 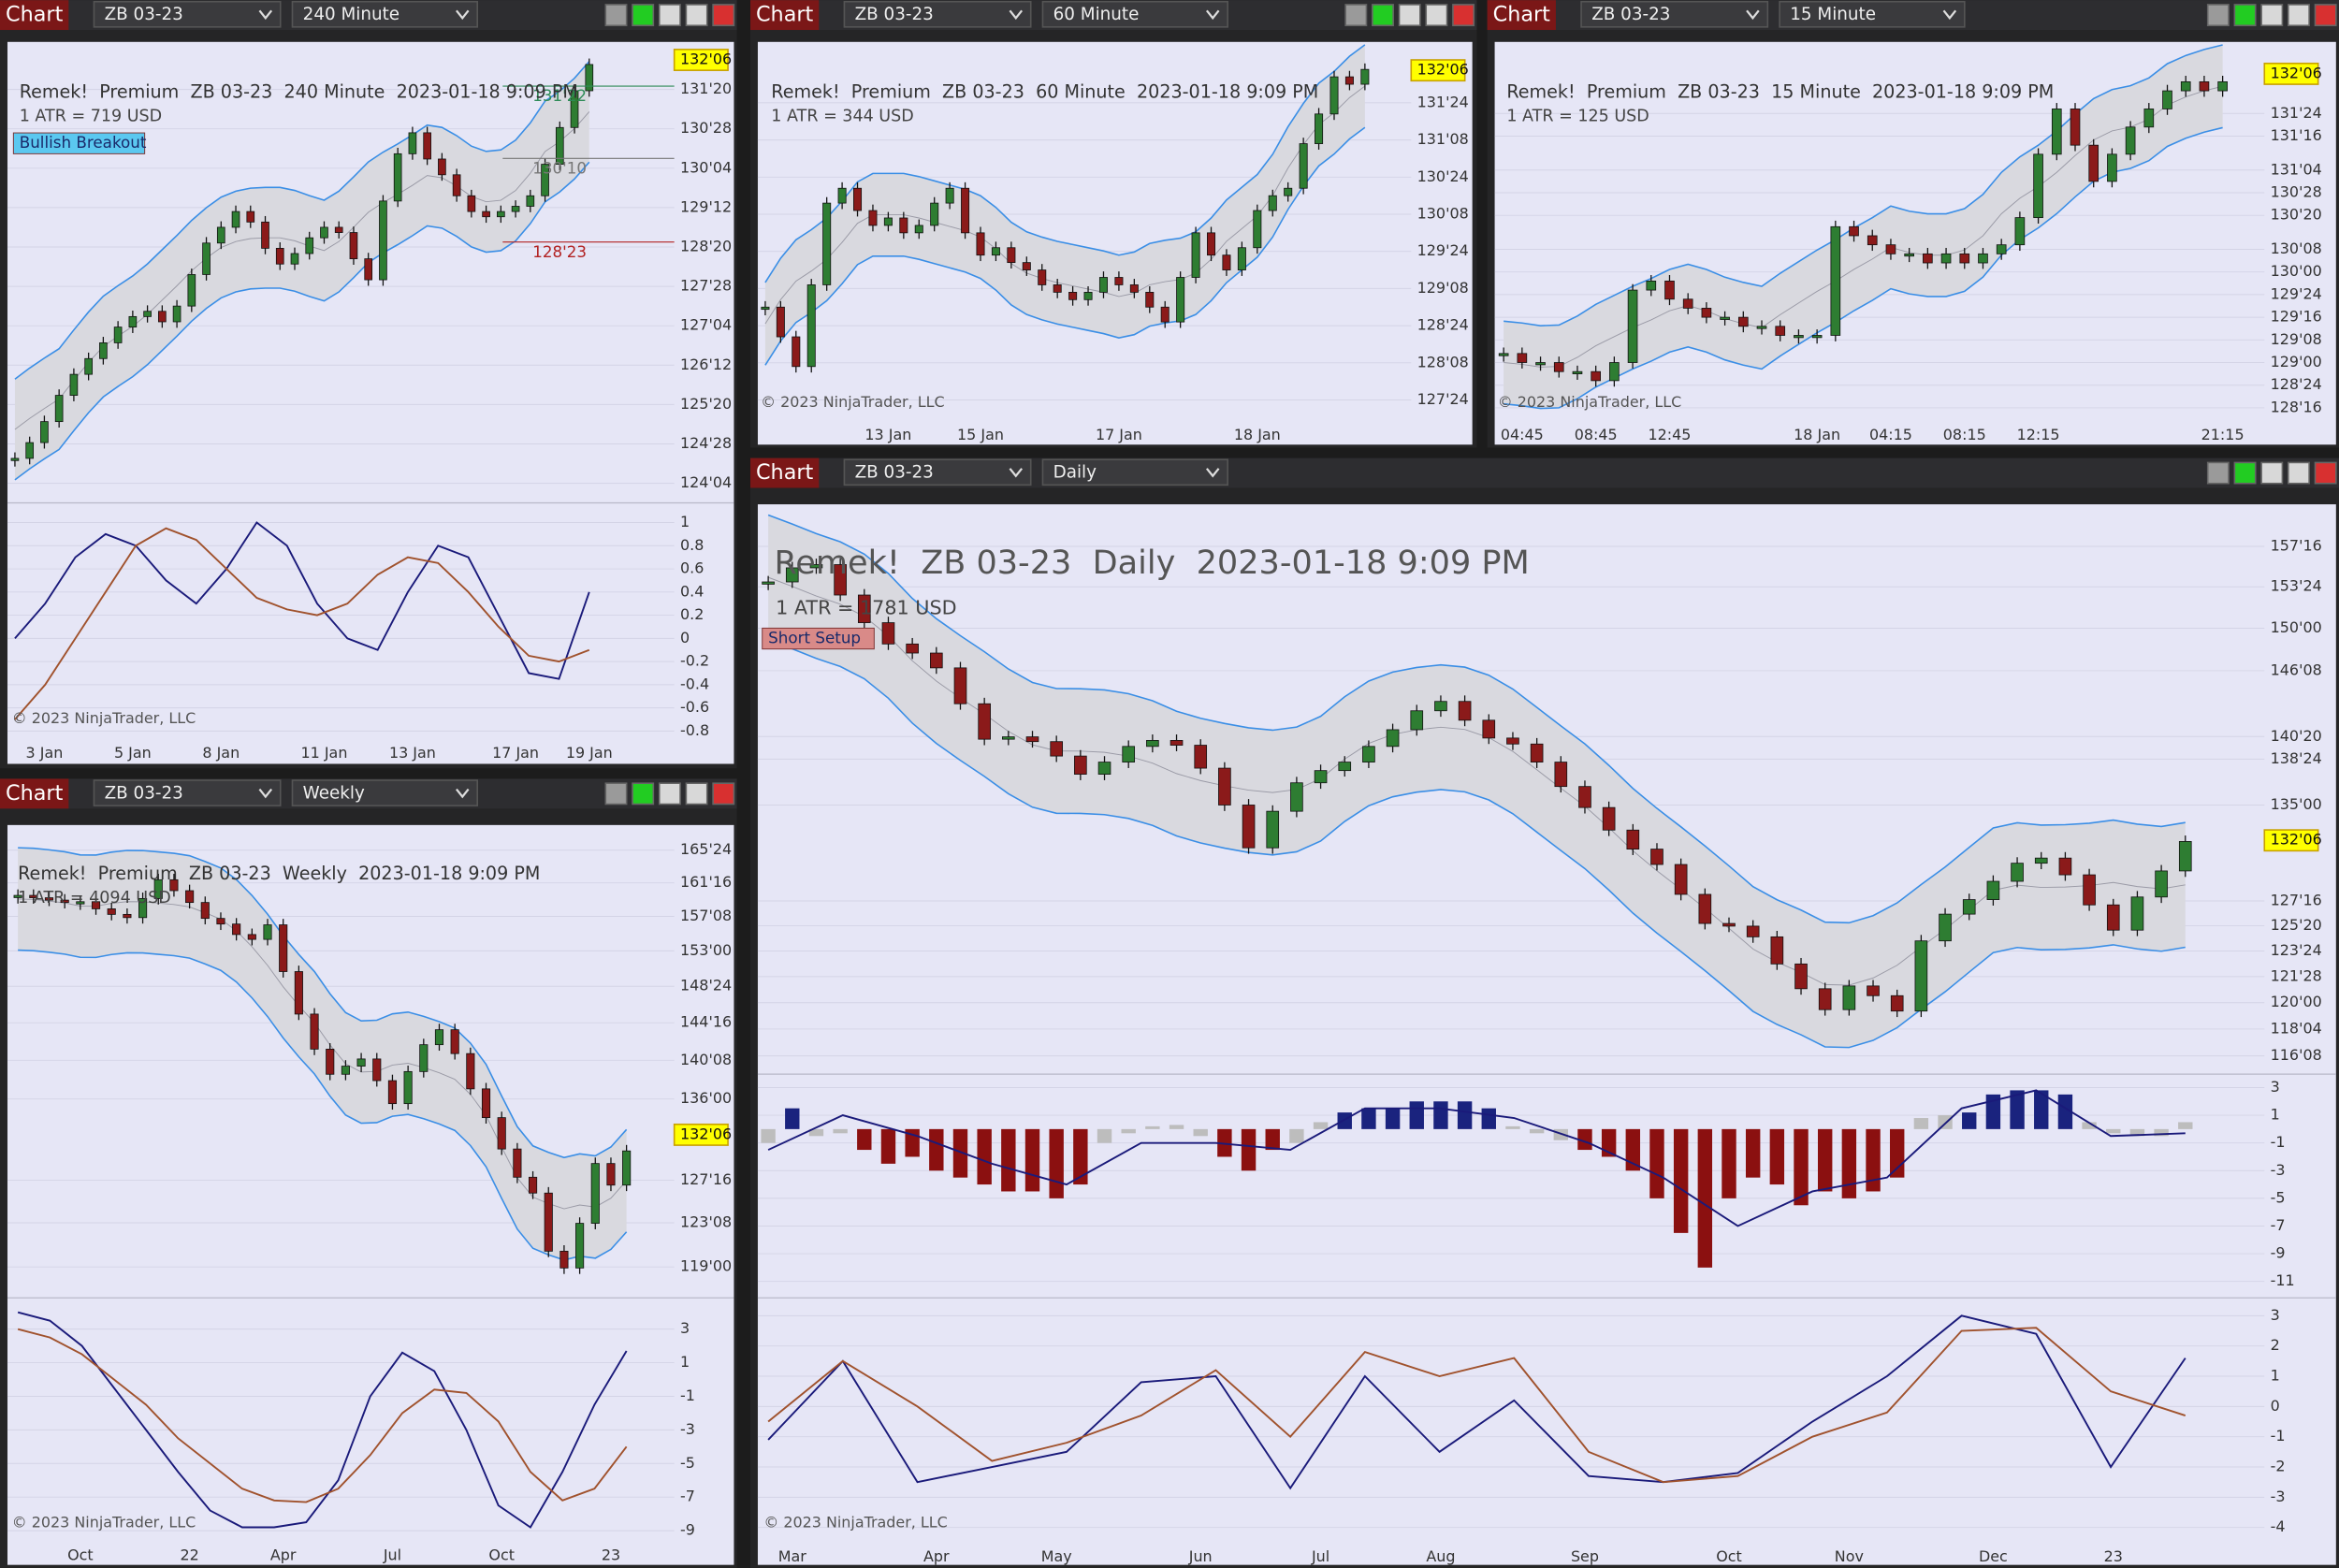 I want to click on x-axis-label: 23, so click(x=611, y=1555).